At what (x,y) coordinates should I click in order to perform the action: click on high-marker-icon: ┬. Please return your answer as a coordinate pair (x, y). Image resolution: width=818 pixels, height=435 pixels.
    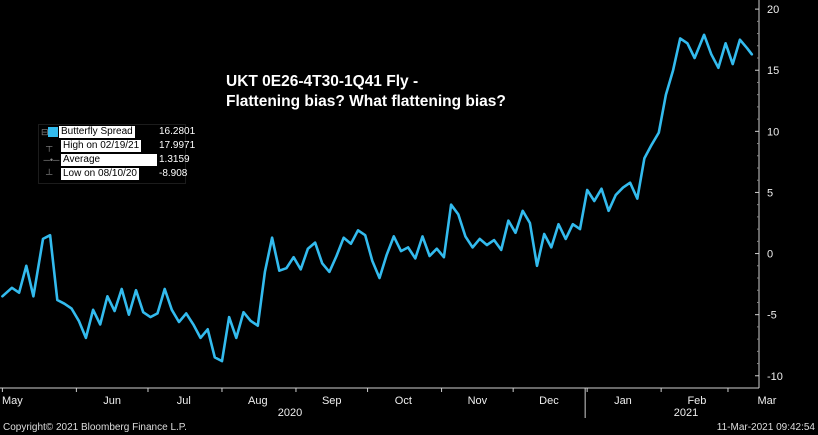
    Looking at the image, I should click on (47, 146).